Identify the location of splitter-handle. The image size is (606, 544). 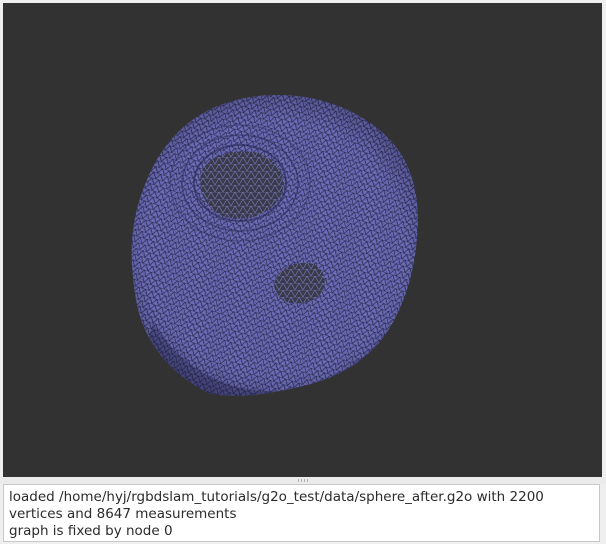
(303, 480).